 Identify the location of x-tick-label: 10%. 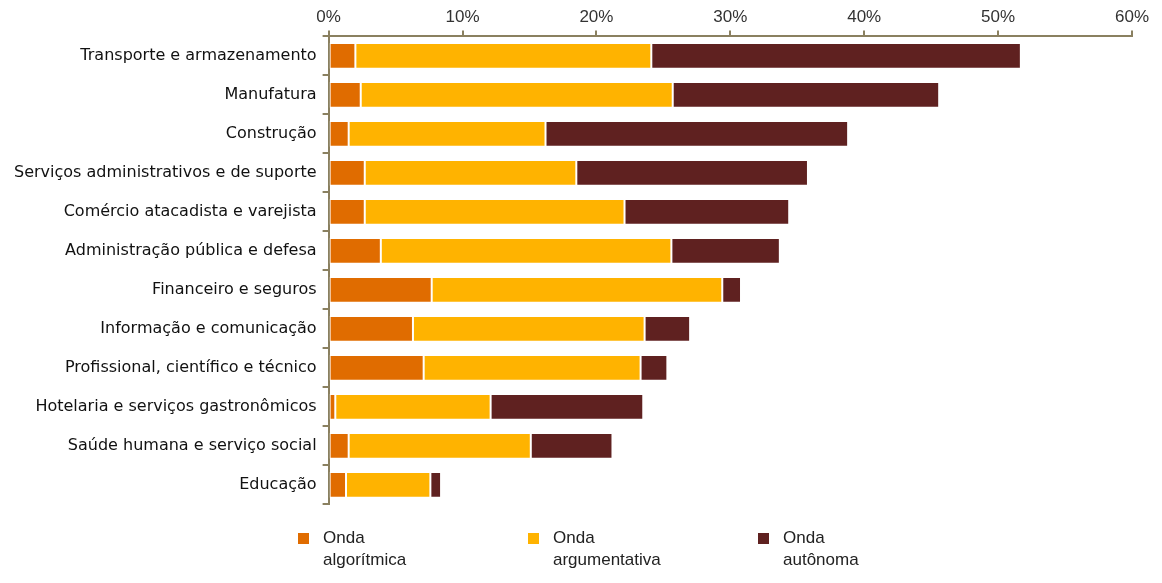
(462, 16).